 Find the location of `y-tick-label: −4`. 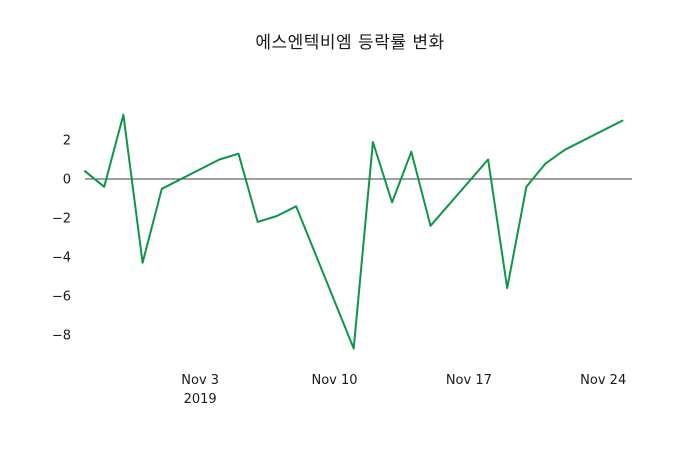

y-tick-label: −4 is located at coordinates (61, 257).